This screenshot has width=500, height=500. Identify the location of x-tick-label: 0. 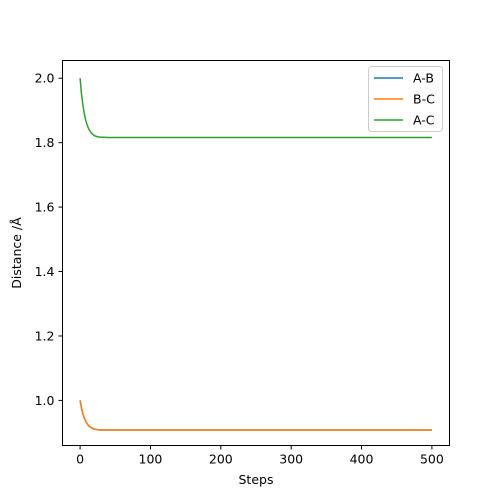
(80, 459).